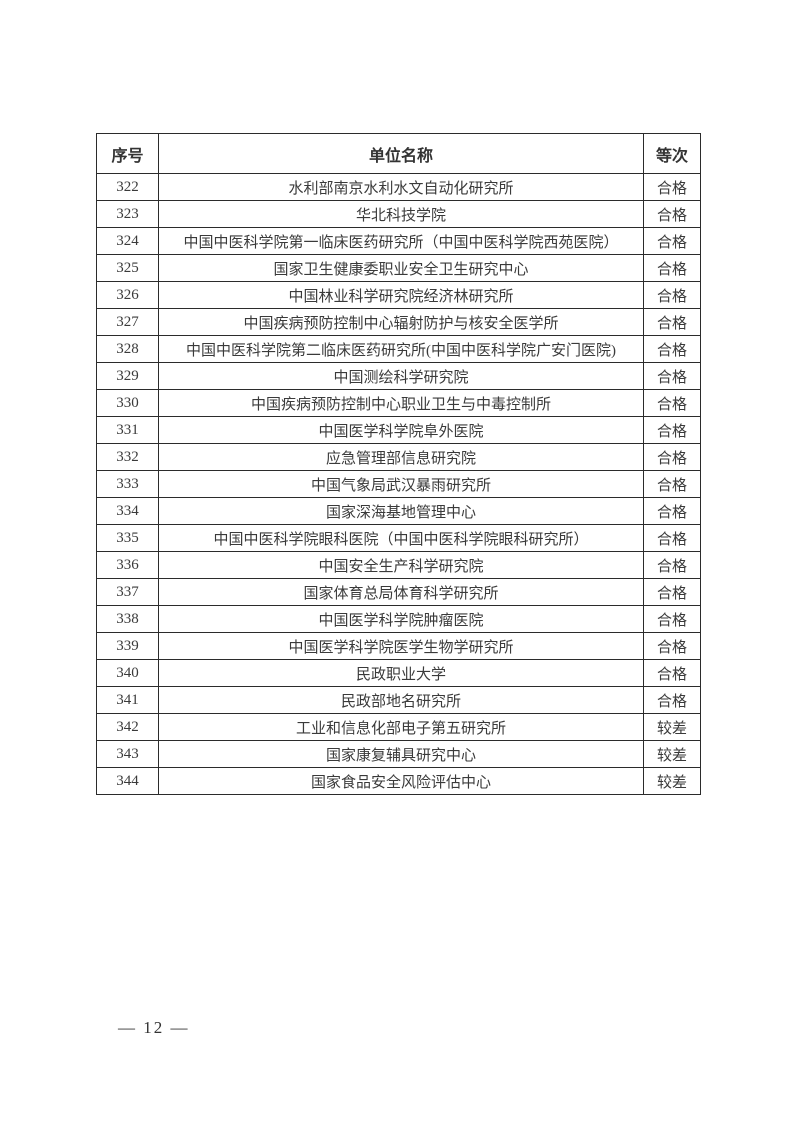 This screenshot has width=794, height=1123. What do you see at coordinates (401, 727) in the screenshot?
I see `row-unit-name: 工业和信息化部电子第五研究所` at bounding box center [401, 727].